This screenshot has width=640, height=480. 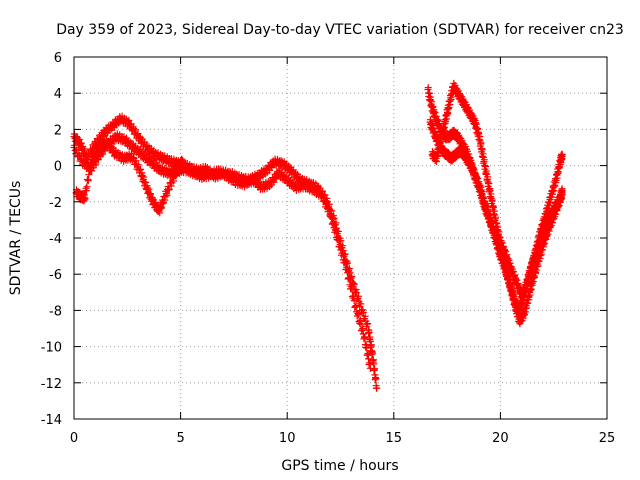 What do you see at coordinates (339, 466) in the screenshot?
I see `x-axis-label: GPS time / hours` at bounding box center [339, 466].